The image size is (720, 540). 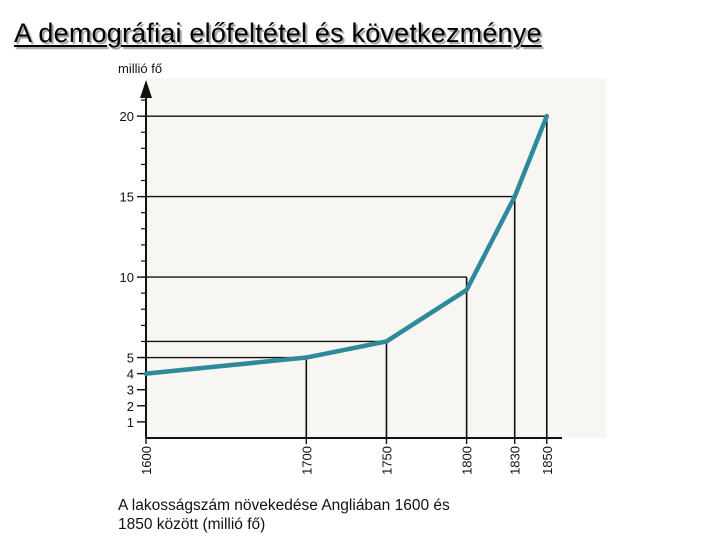 What do you see at coordinates (146, 89) in the screenshot?
I see `y-axis-arrow` at bounding box center [146, 89].